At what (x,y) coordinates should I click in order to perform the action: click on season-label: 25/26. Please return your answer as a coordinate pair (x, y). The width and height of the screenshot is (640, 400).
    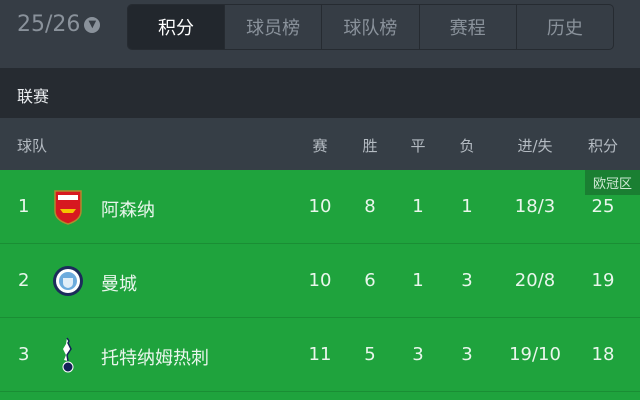
    Looking at the image, I should click on (49, 24).